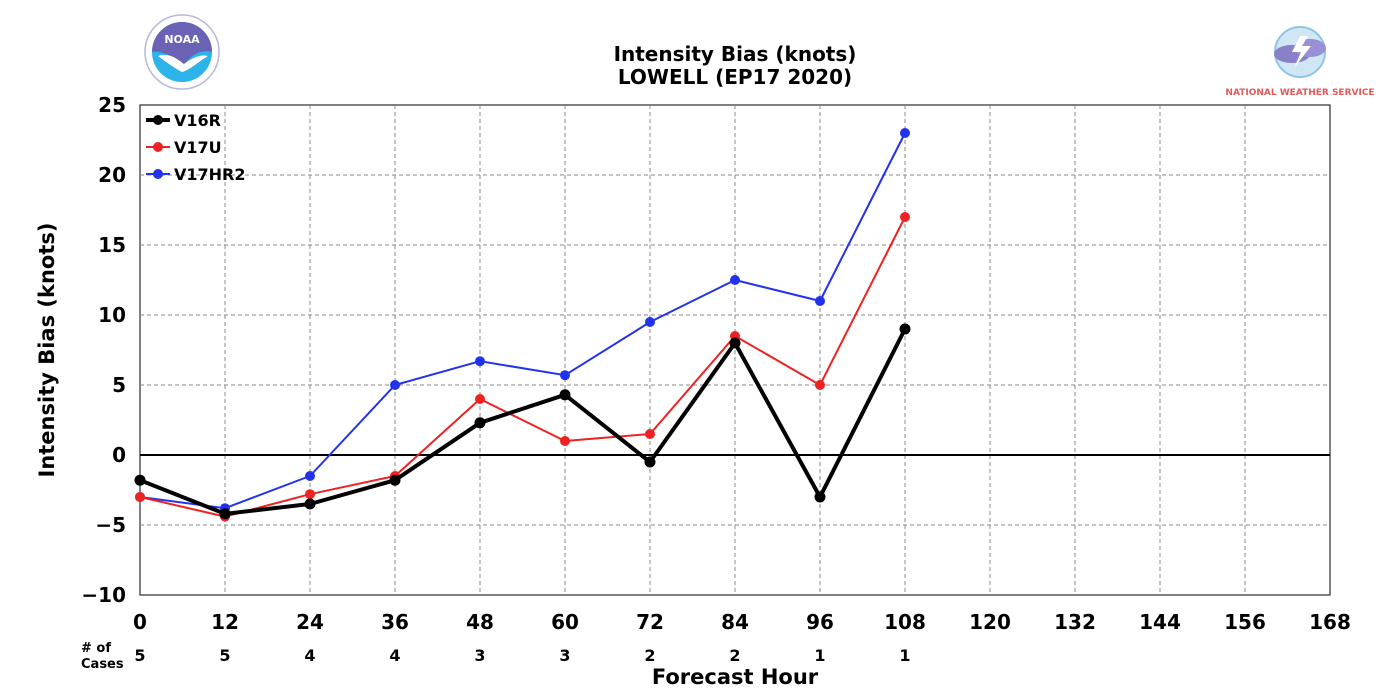 This screenshot has width=1400, height=700. What do you see at coordinates (96, 648) in the screenshot?
I see `cases-label-line1: # of` at bounding box center [96, 648].